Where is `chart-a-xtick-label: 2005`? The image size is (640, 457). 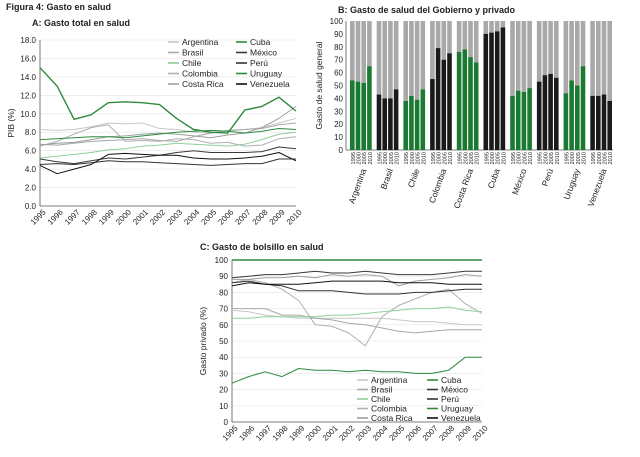
chart-a-xtick-label: 2005 is located at coordinates (208, 216).